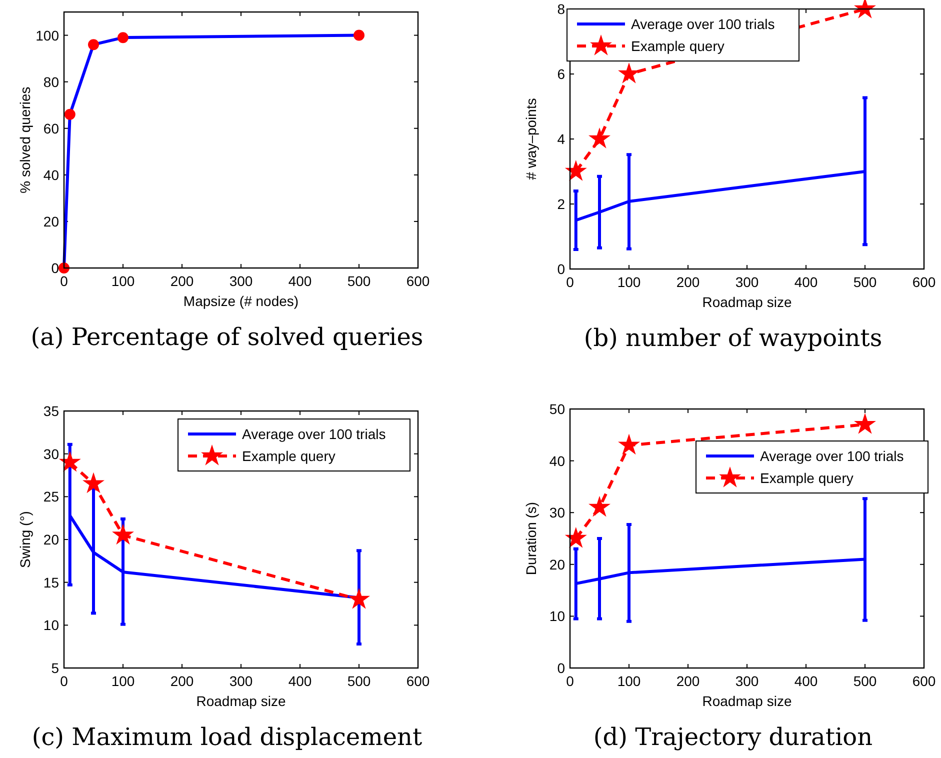 This screenshot has width=941, height=758. What do you see at coordinates (561, 204) in the screenshot?
I see `y-tick-label: 2` at bounding box center [561, 204].